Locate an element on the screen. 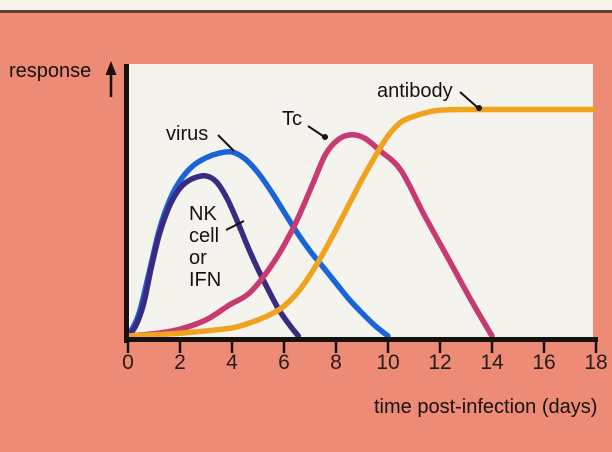 The height and width of the screenshot is (452, 612). tc-series-label: Tc is located at coordinates (292, 119).